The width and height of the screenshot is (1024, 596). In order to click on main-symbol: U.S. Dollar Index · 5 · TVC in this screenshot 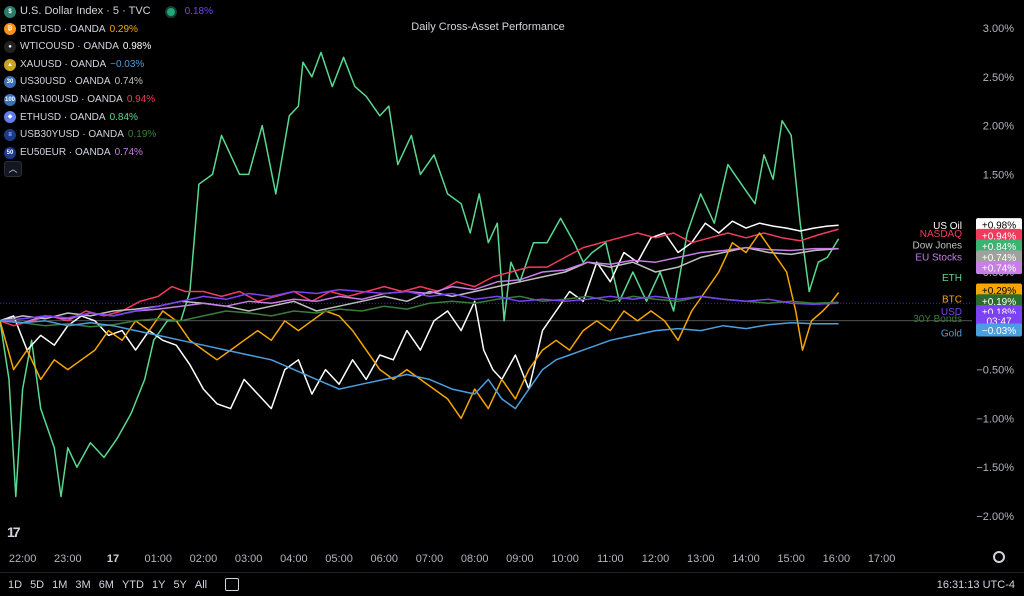, I will do `click(85, 11)`.